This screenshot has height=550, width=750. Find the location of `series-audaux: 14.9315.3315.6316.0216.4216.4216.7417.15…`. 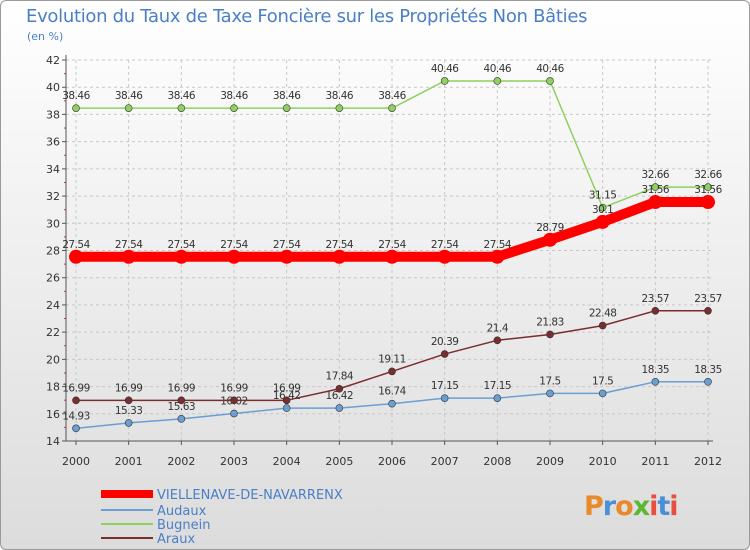

series-audaux: 14.9315.3315.6316.0216.4216.4216.7417.15… is located at coordinates (392, 398).